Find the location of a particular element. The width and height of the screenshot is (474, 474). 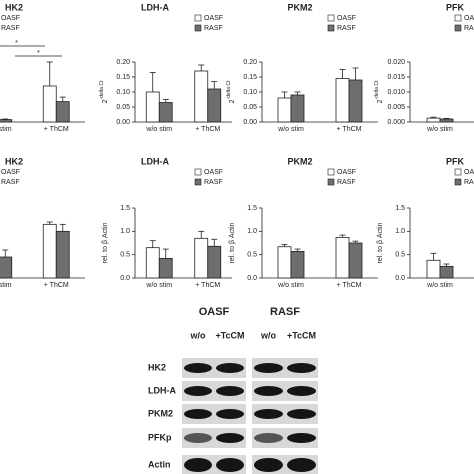

chart-title: LDH-A is located at coordinates (155, 161).